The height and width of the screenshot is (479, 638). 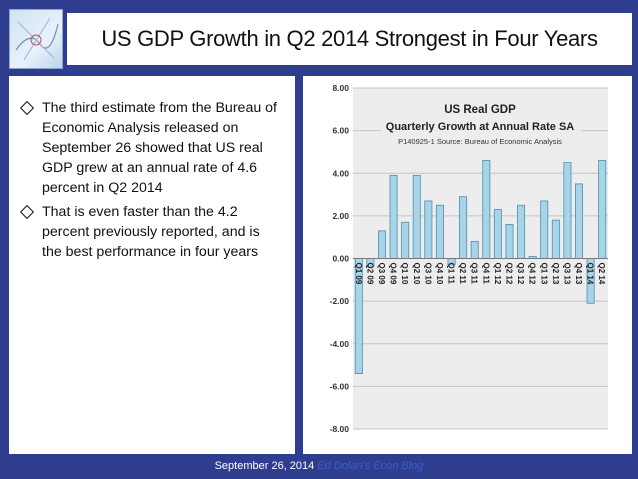 I want to click on x-tick-label: Q2 14, so click(x=601, y=274).